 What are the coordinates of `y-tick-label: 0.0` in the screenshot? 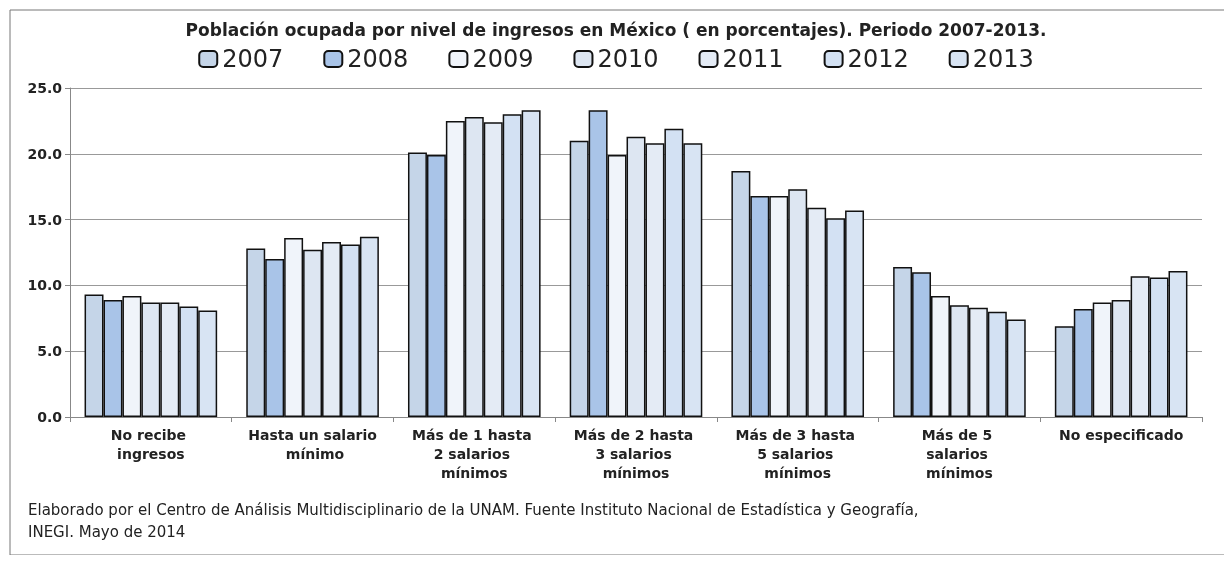 It's located at (50, 417).